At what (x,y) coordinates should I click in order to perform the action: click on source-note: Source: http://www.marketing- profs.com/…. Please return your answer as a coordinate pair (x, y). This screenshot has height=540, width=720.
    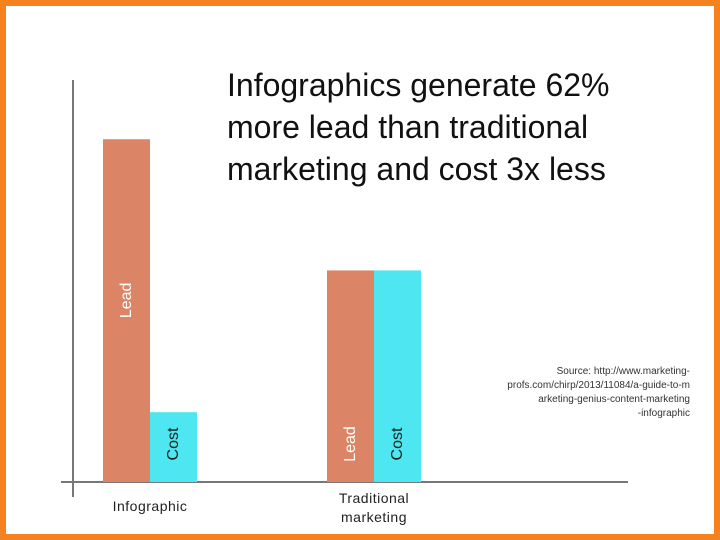
    Looking at the image, I should click on (598, 392).